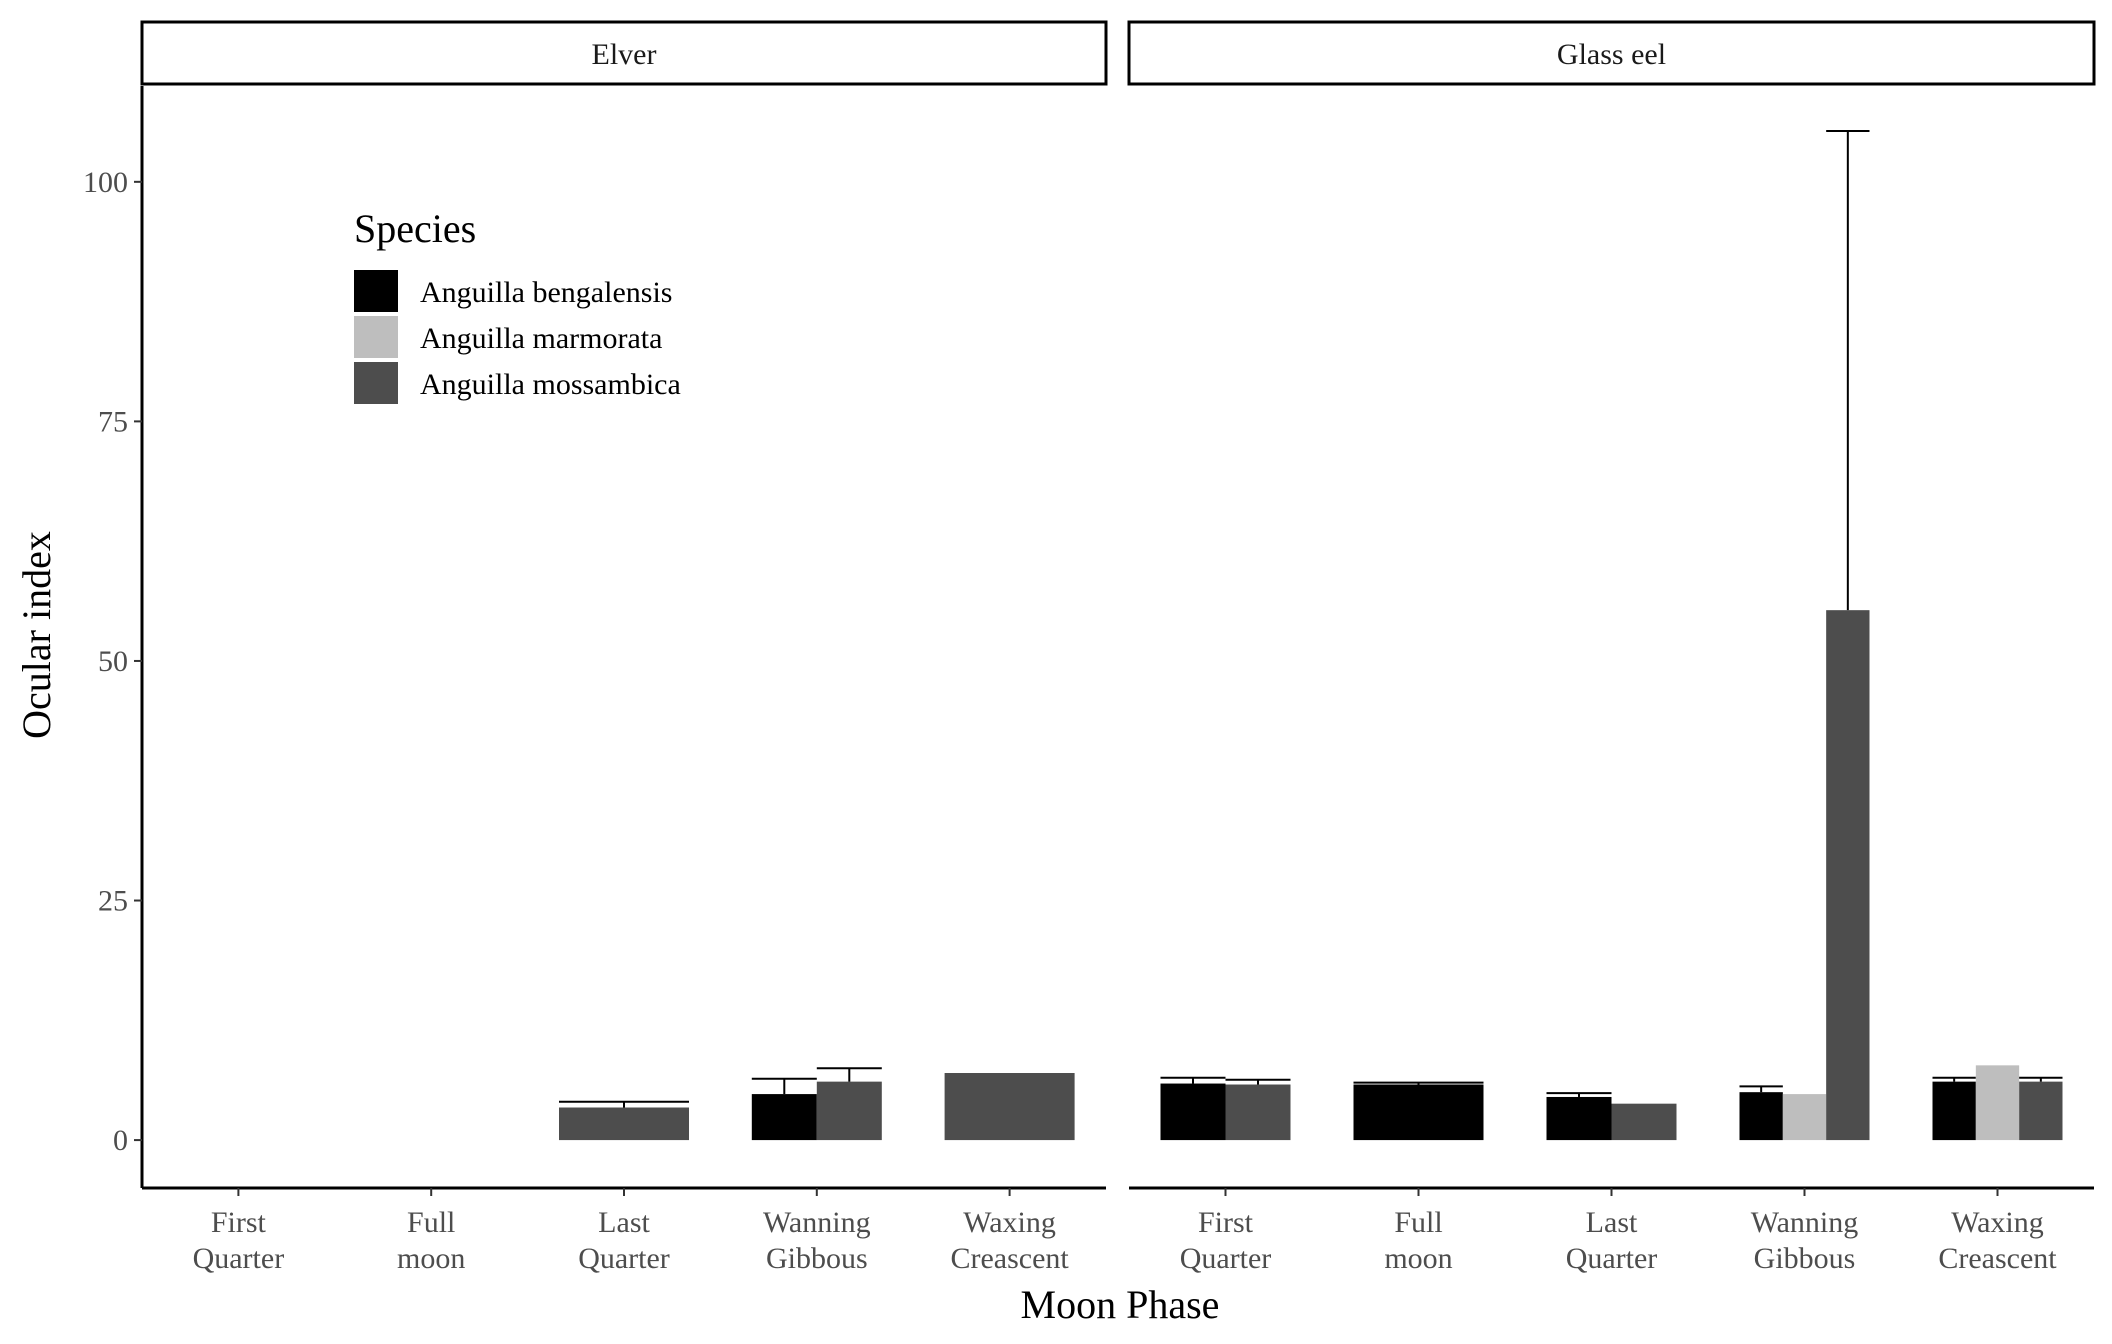 Image resolution: width=2112 pixels, height=1344 pixels. What do you see at coordinates (1120, 1304) in the screenshot?
I see `x-axis-title: Moon Phase` at bounding box center [1120, 1304].